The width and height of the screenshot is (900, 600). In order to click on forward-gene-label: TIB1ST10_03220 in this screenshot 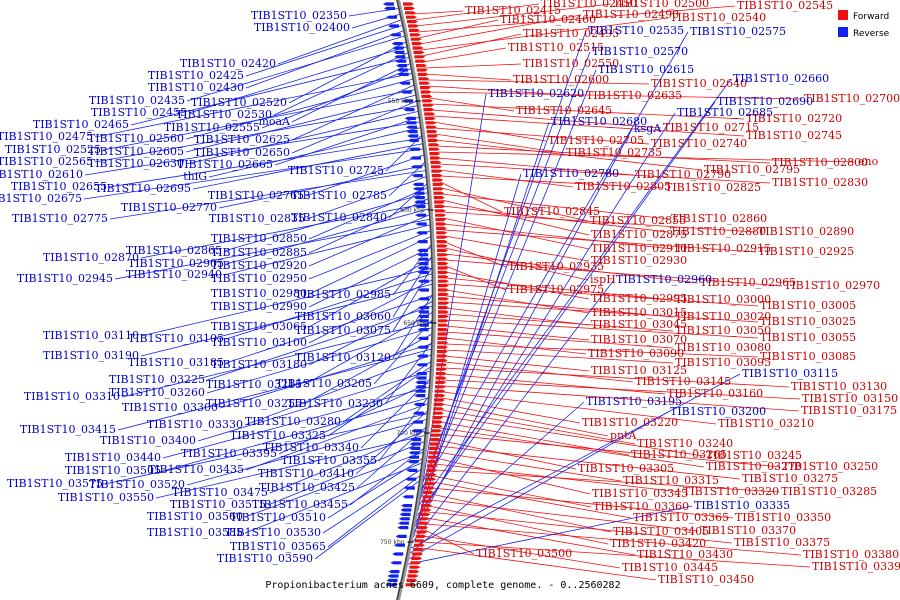, I will do `click(630, 422)`.